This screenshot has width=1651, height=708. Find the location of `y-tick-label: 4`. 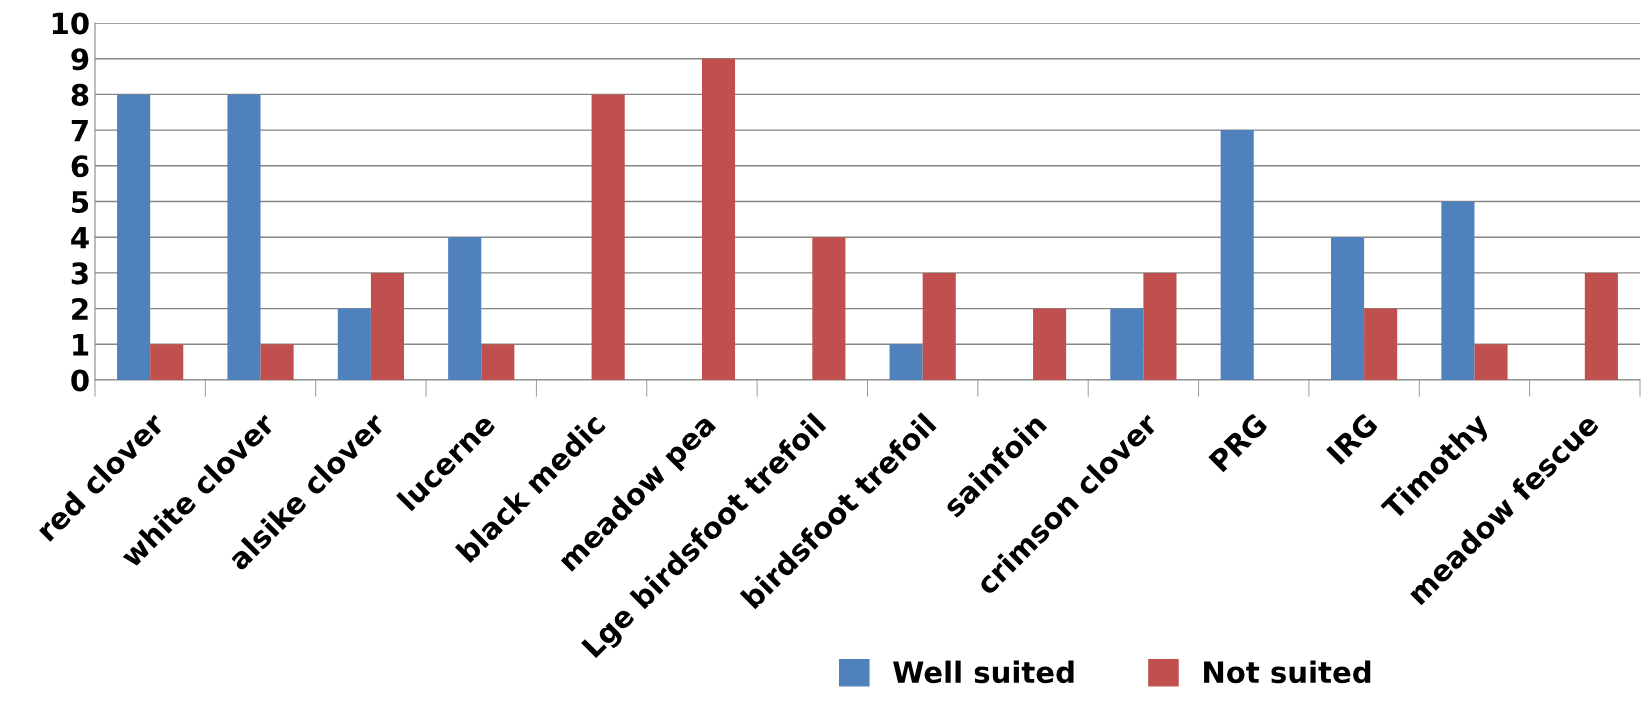

y-tick-label: 4 is located at coordinates (80, 238).